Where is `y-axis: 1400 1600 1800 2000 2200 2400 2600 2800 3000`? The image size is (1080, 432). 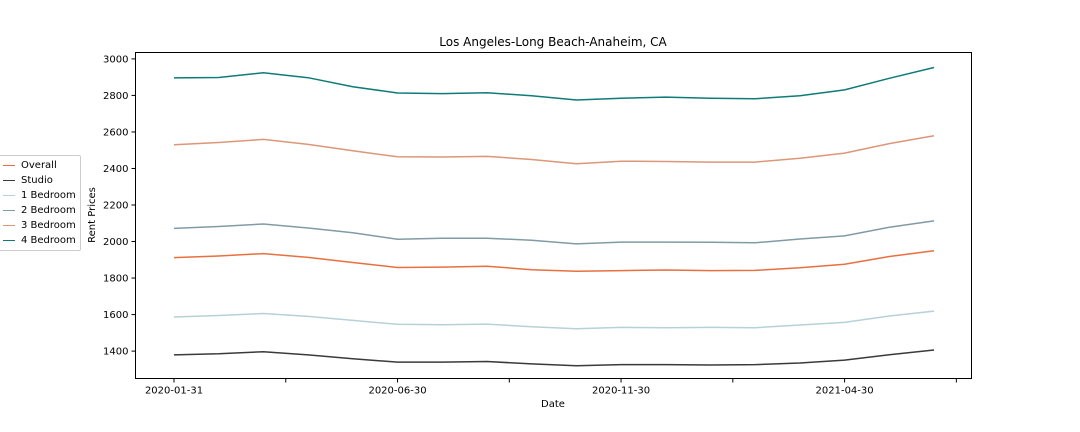
y-axis: 1400 1600 1800 2000 2200 2400 2600 2800 3000 is located at coordinates (119, 206).